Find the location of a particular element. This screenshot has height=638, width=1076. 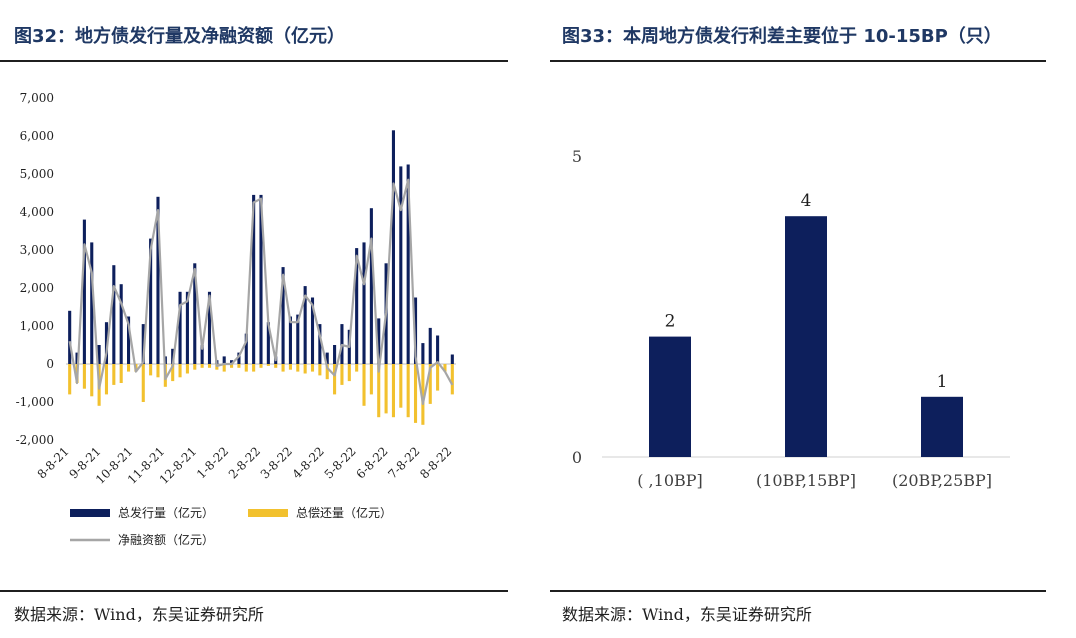

legend-repayment-label: 总偿还量（亿元） is located at coordinates (344, 512).